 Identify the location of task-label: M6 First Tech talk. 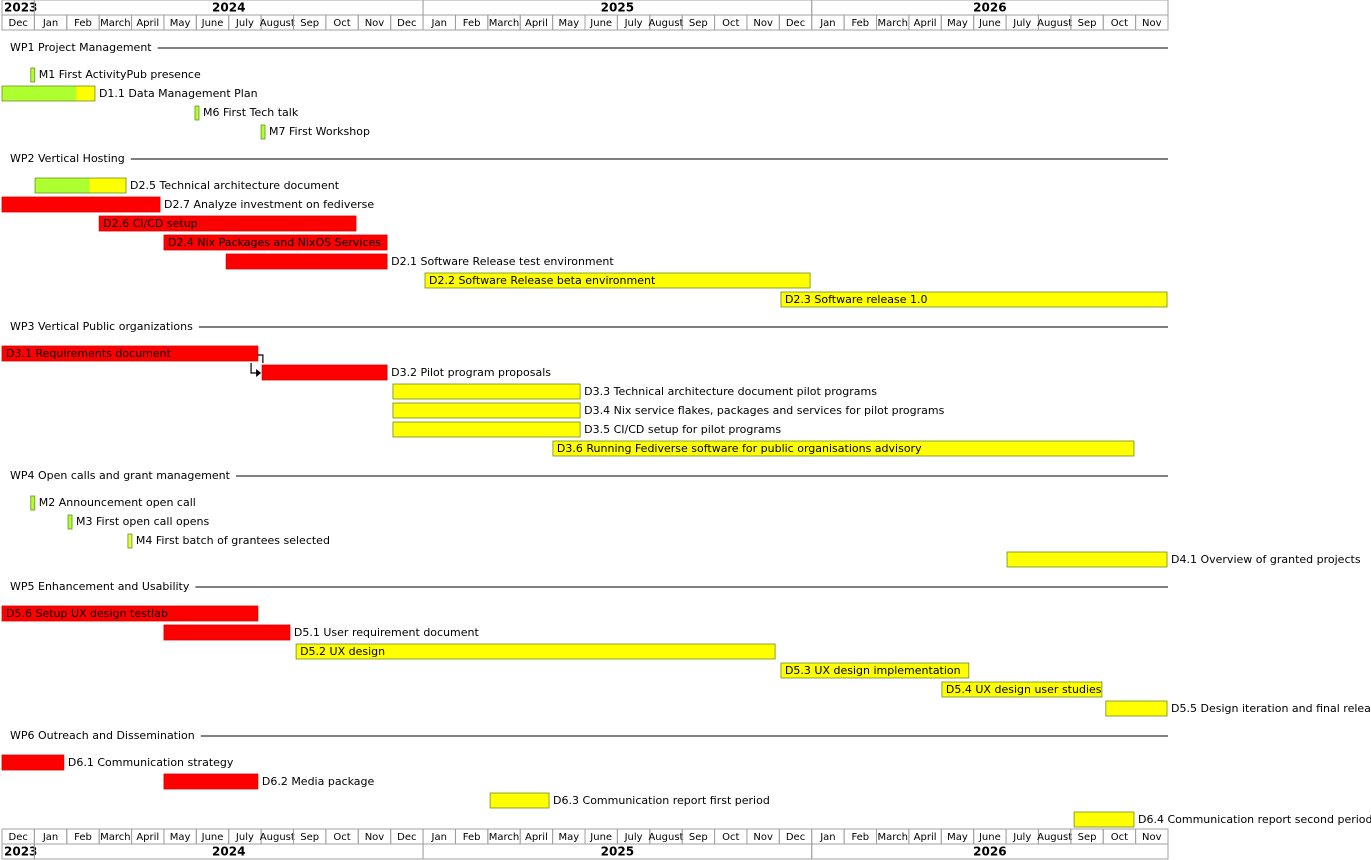
(251, 112).